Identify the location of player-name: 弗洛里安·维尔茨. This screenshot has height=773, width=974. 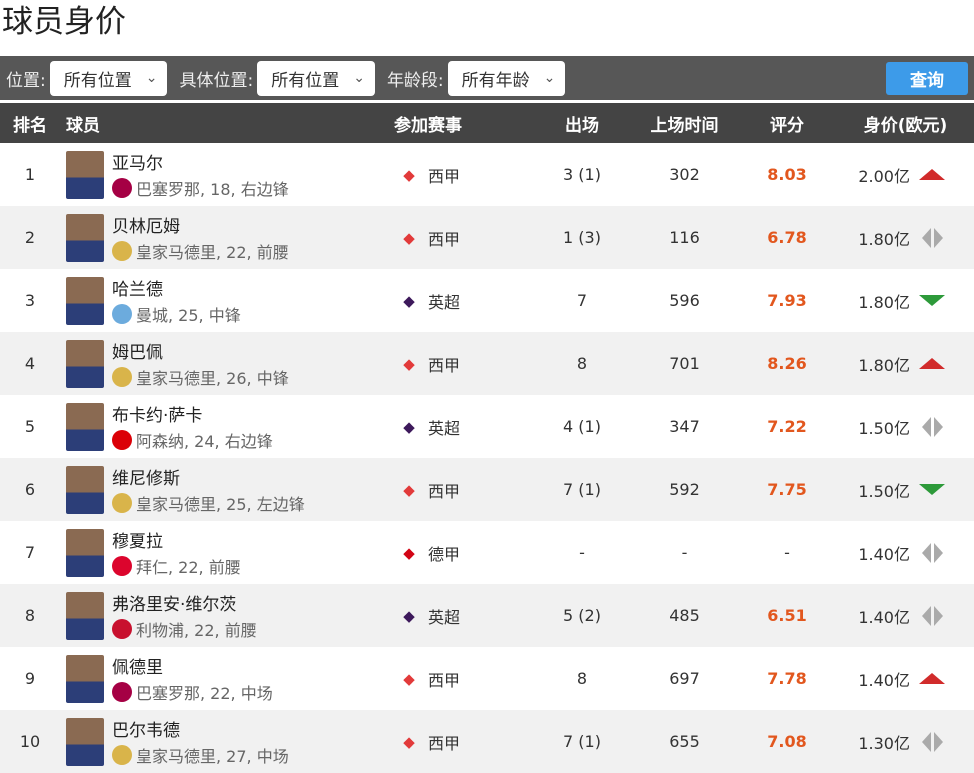
(174, 605).